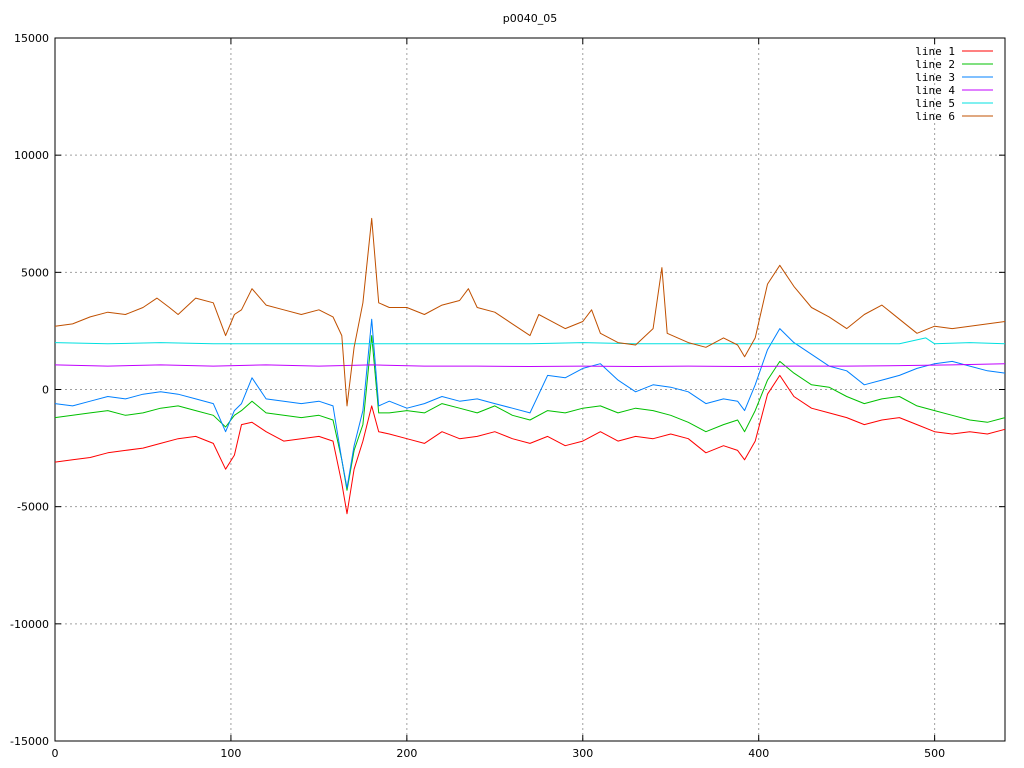 The width and height of the screenshot is (1024, 768). What do you see at coordinates (31, 155) in the screenshot?
I see `y-tick-label: 10000` at bounding box center [31, 155].